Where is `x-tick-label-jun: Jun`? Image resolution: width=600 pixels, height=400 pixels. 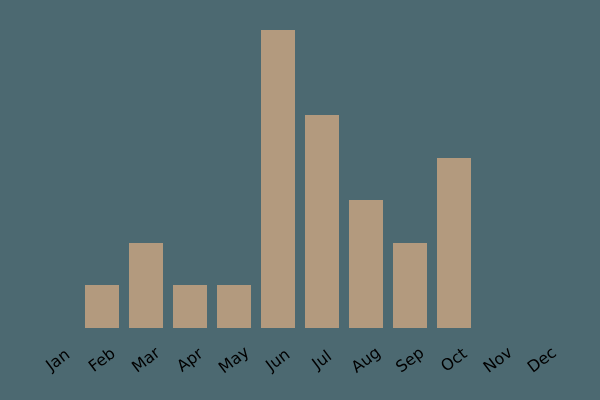 x-tick-label-jun: Jun is located at coordinates (277, 359).